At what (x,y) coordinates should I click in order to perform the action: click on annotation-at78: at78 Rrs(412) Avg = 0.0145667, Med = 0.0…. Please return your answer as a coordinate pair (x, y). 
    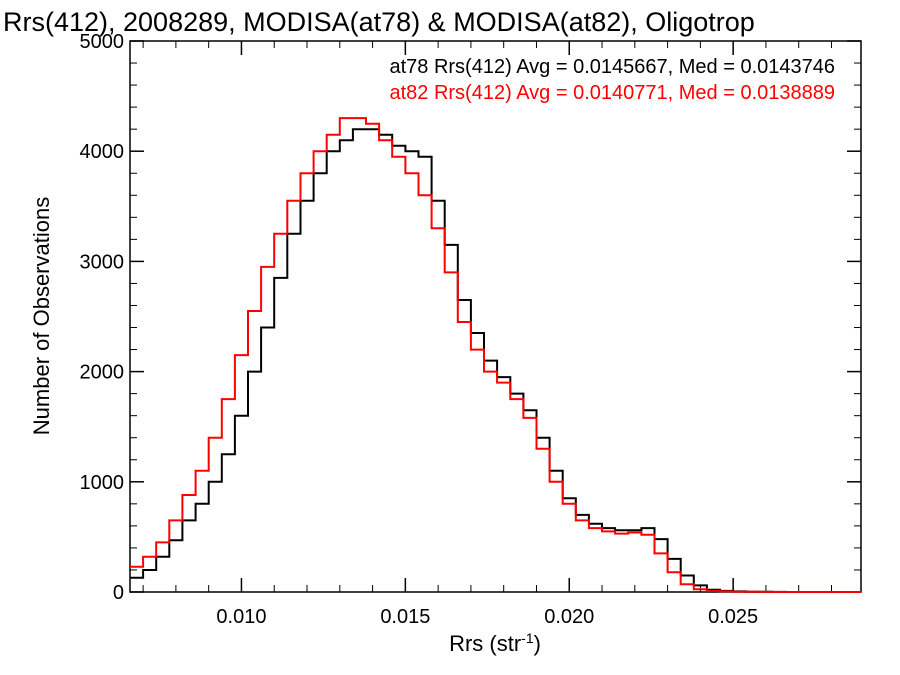
    Looking at the image, I should click on (612, 67).